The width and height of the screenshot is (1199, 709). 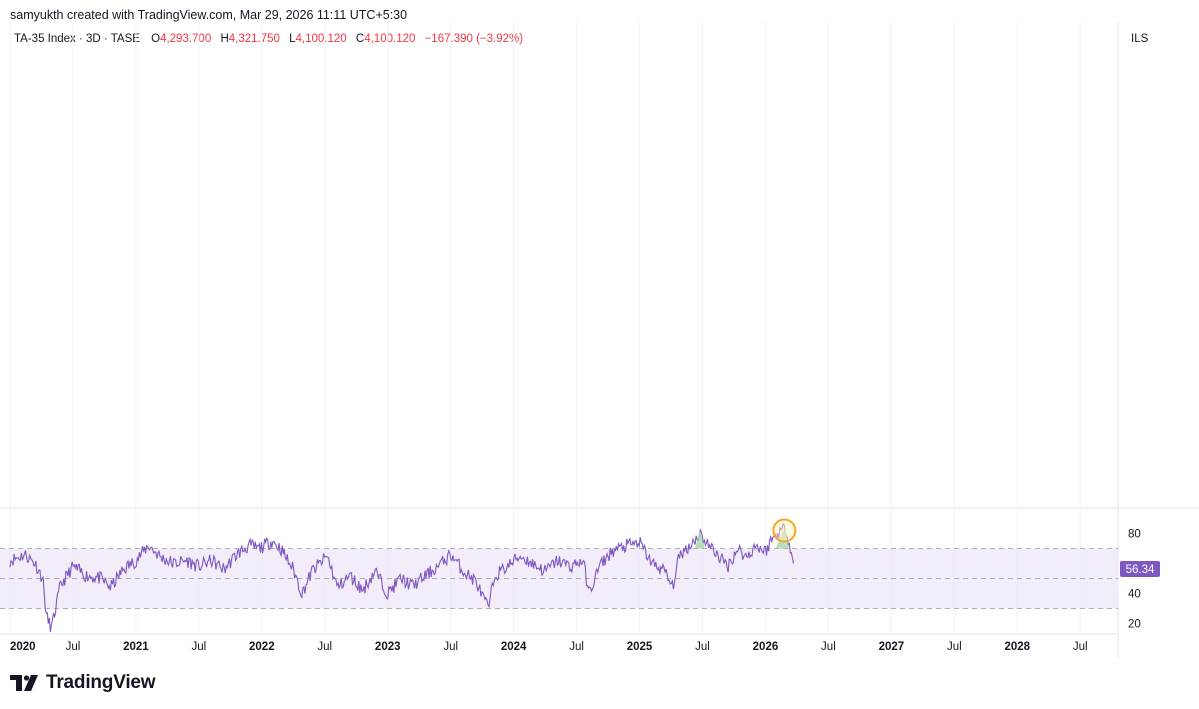 I want to click on tradingview-brand: TradingView, so click(x=101, y=682).